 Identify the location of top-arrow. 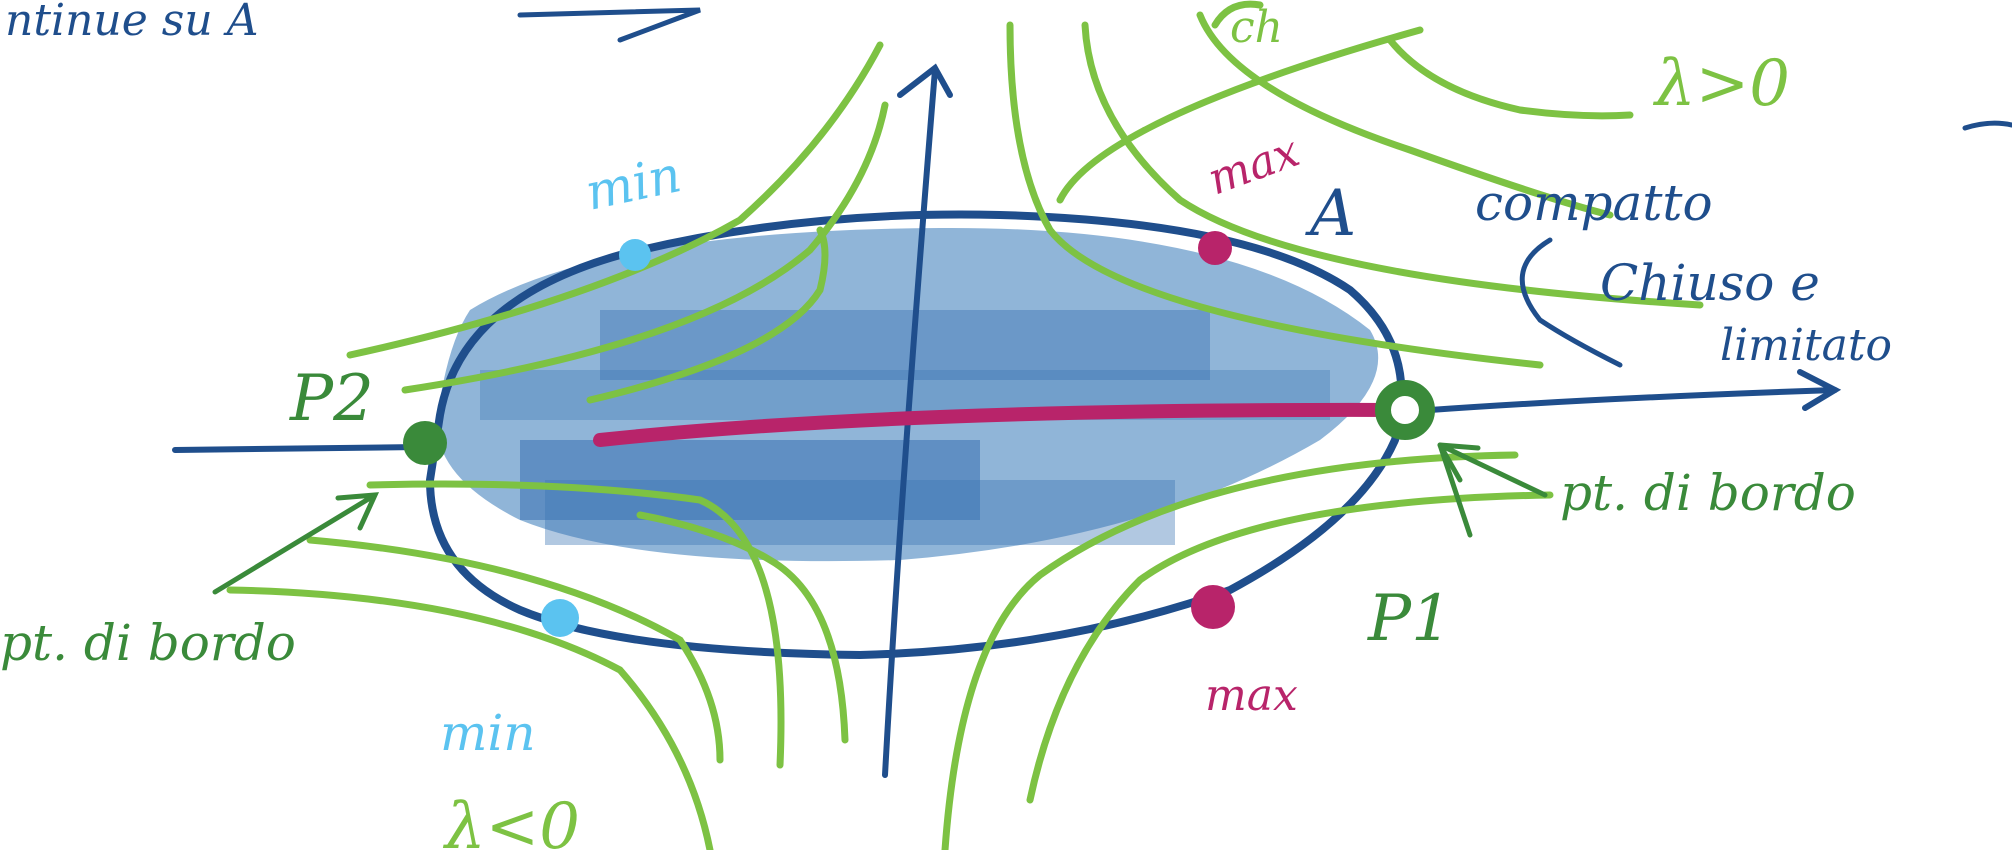
(609, 25).